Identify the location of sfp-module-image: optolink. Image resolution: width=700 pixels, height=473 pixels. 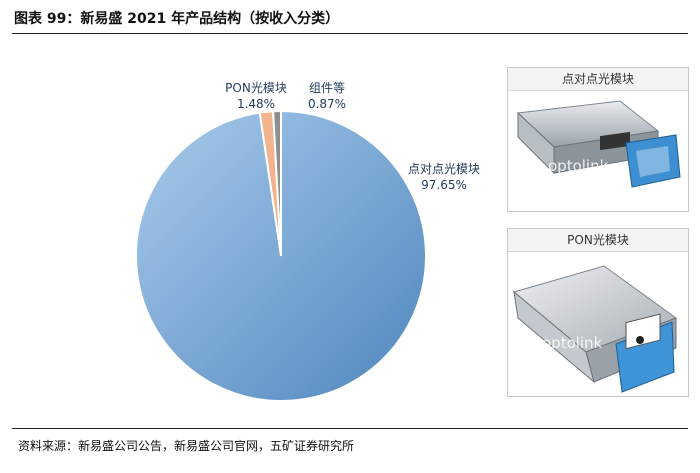
(595, 329).